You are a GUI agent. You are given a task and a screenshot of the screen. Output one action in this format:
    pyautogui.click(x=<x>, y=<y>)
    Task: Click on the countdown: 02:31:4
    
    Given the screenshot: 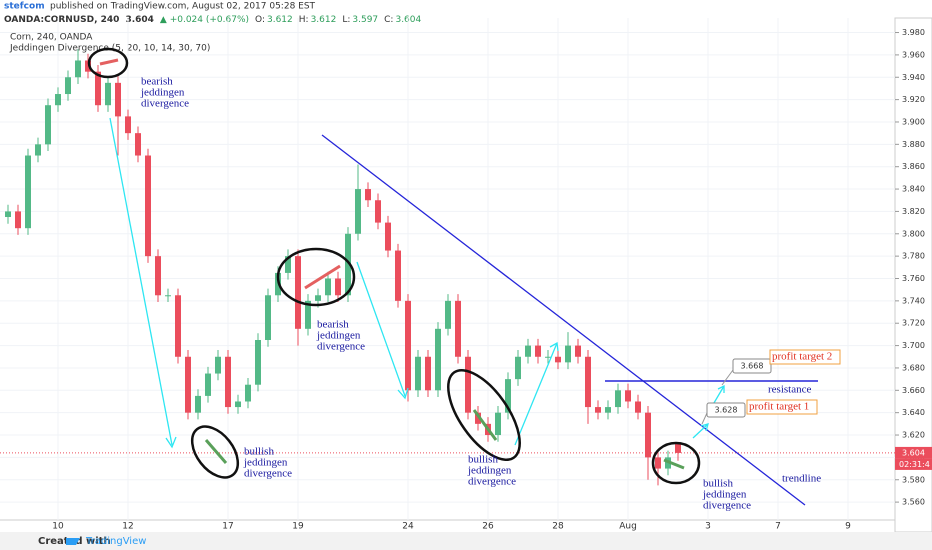 What is the action you would take?
    pyautogui.click(x=914, y=464)
    